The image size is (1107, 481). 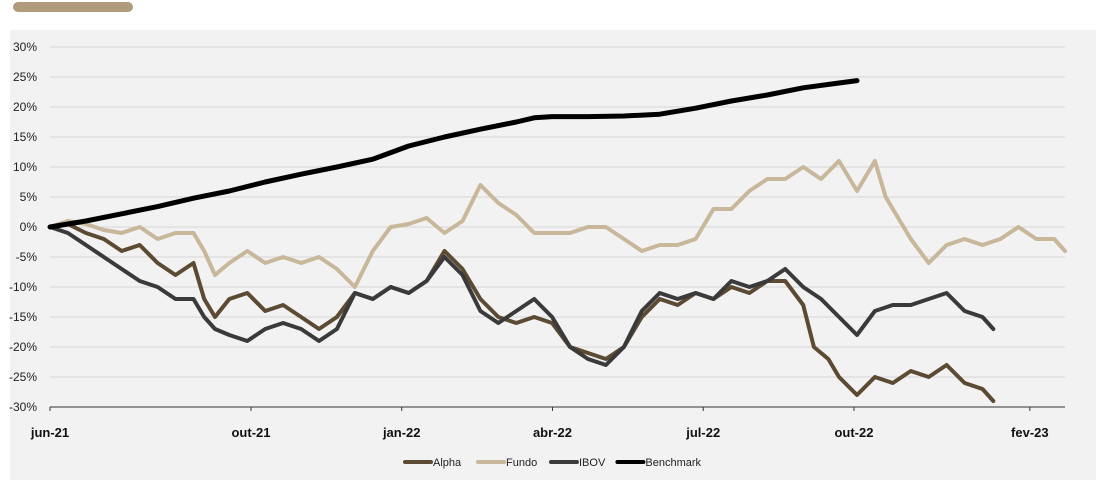 I want to click on y-tick-label: 15%, so click(x=25, y=137).